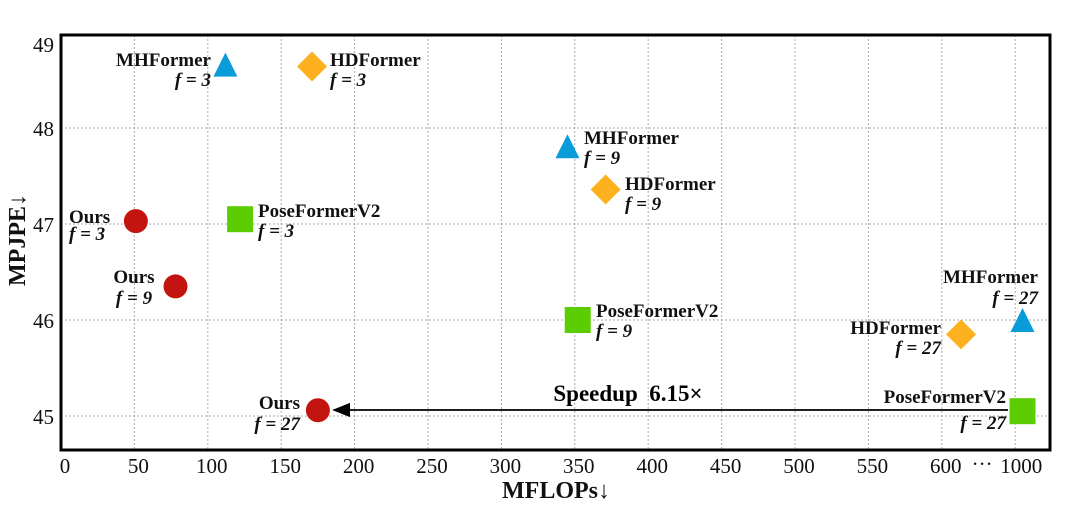 The image size is (1072, 510). Describe the element at coordinates (18, 240) in the screenshot. I see `y-axis-label: MPJPE↓` at that location.